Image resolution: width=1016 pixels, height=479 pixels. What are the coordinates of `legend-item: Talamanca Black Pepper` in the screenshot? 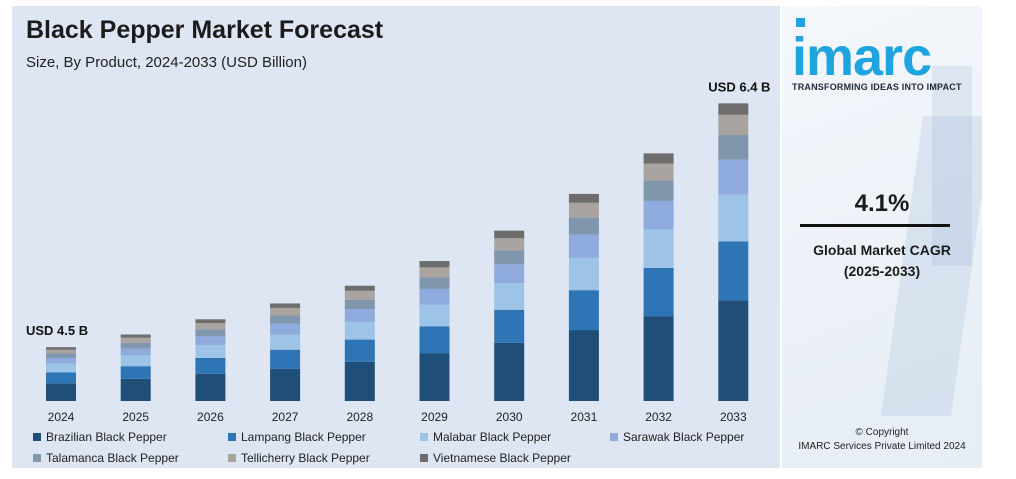 It's located at (106, 458).